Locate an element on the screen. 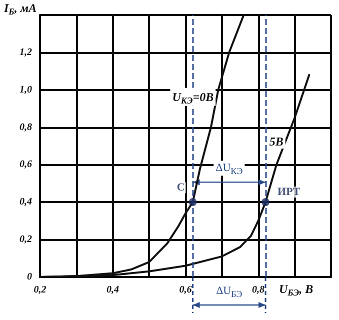 The image size is (339, 320). y-tick-label: 0 is located at coordinates (29, 277).